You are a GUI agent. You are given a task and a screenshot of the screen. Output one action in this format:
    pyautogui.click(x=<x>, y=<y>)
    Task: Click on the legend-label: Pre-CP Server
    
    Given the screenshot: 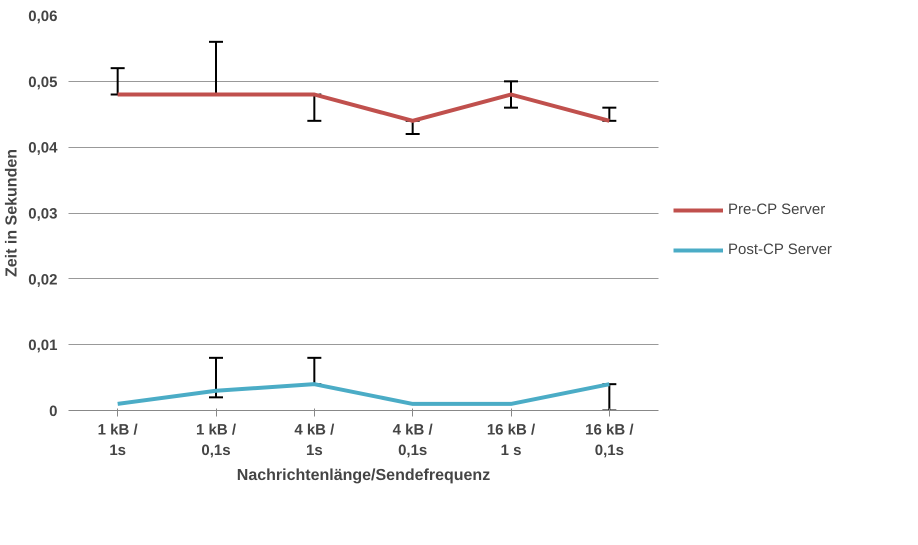 What is the action you would take?
    pyautogui.click(x=777, y=209)
    